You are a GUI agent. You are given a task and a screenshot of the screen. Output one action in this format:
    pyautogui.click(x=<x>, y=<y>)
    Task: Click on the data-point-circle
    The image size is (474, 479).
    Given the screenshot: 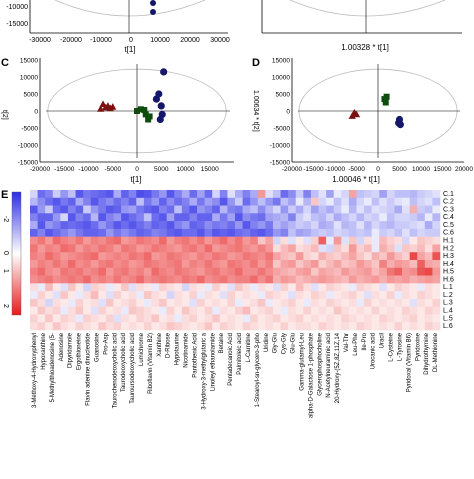 What is the action you would take?
    pyautogui.click(x=159, y=94)
    